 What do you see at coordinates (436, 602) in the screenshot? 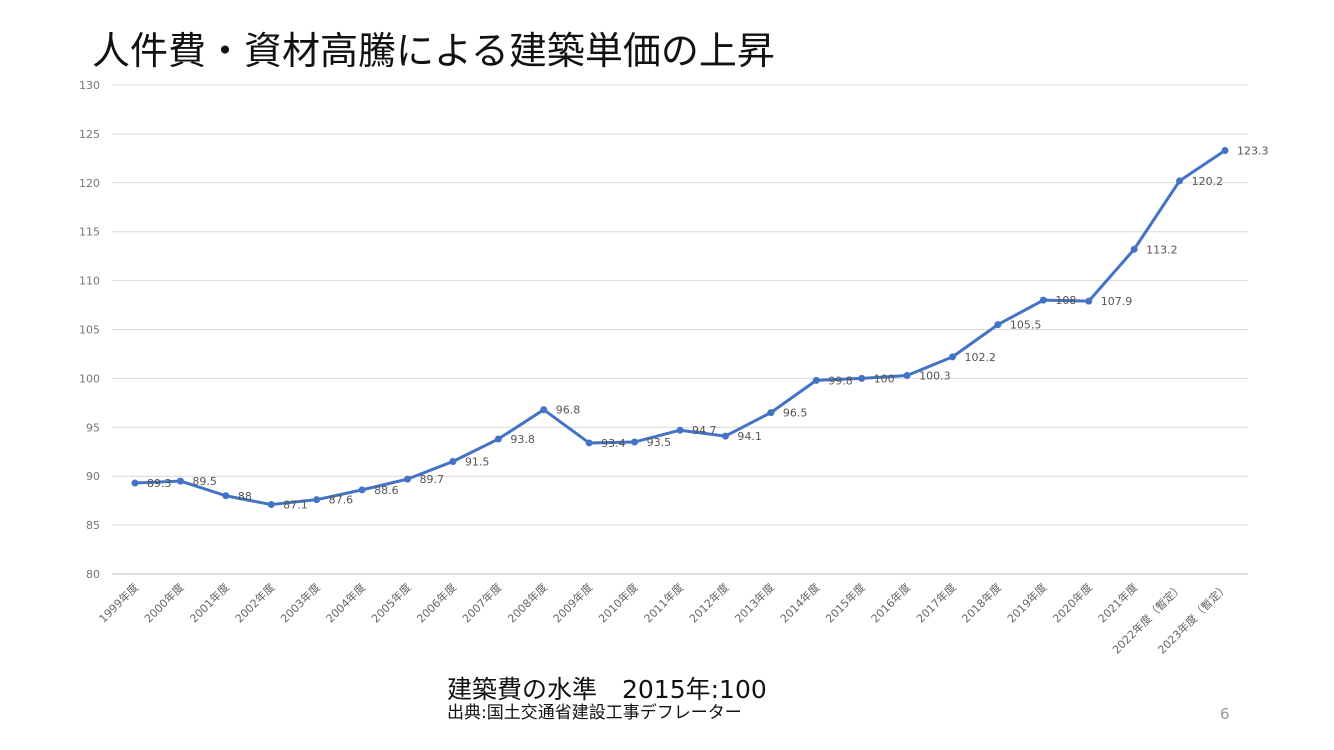
I see `x-tick-label: 2006年度` at bounding box center [436, 602].